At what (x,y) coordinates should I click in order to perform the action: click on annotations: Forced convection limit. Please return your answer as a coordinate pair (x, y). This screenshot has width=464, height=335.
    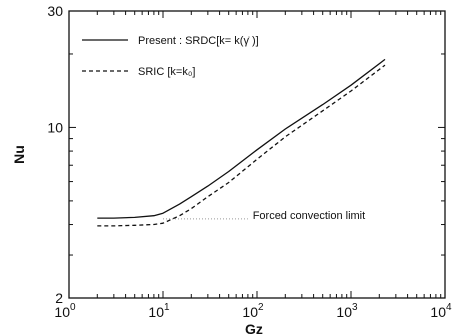
    Looking at the image, I should click on (264, 216).